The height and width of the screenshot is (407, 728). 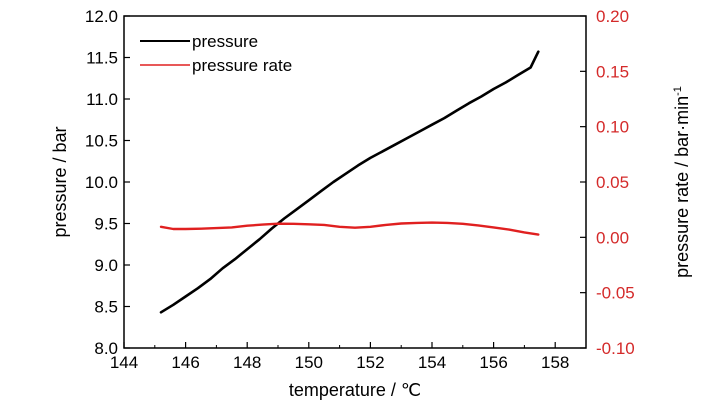 What do you see at coordinates (612, 182) in the screenshot?
I see `right-axis-tick-label: 0.05` at bounding box center [612, 182].